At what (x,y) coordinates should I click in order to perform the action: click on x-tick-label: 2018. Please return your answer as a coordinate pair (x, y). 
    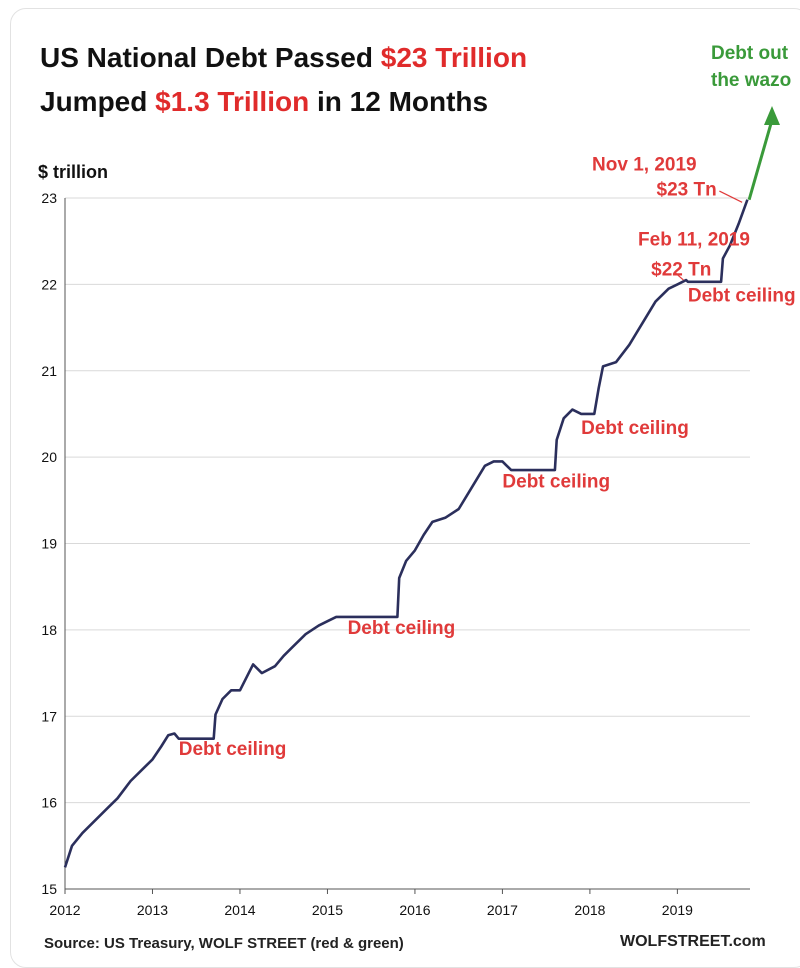
    Looking at the image, I should click on (589, 910).